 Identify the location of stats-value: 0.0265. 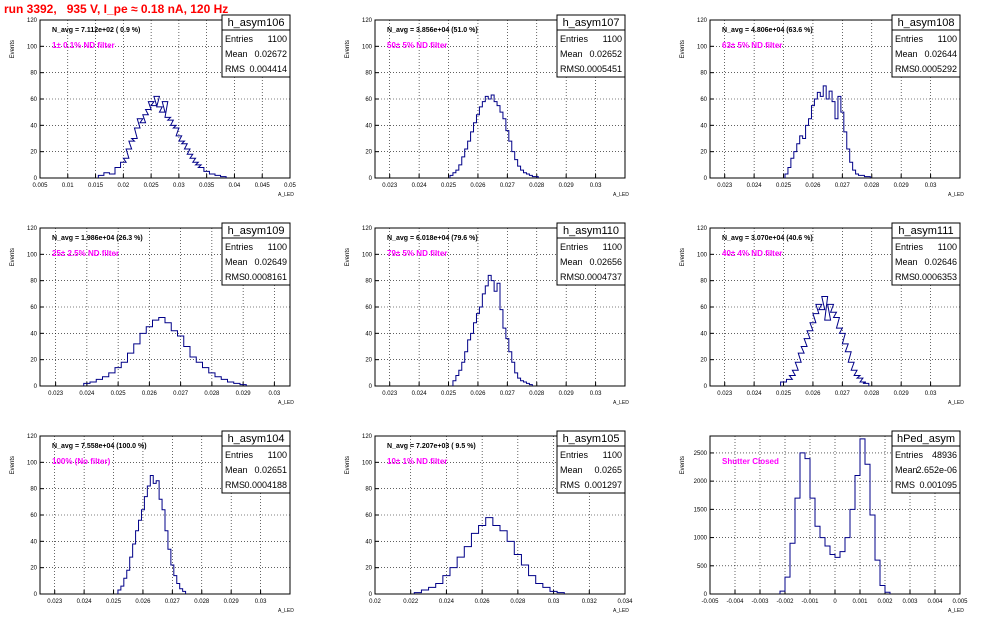
(608, 470).